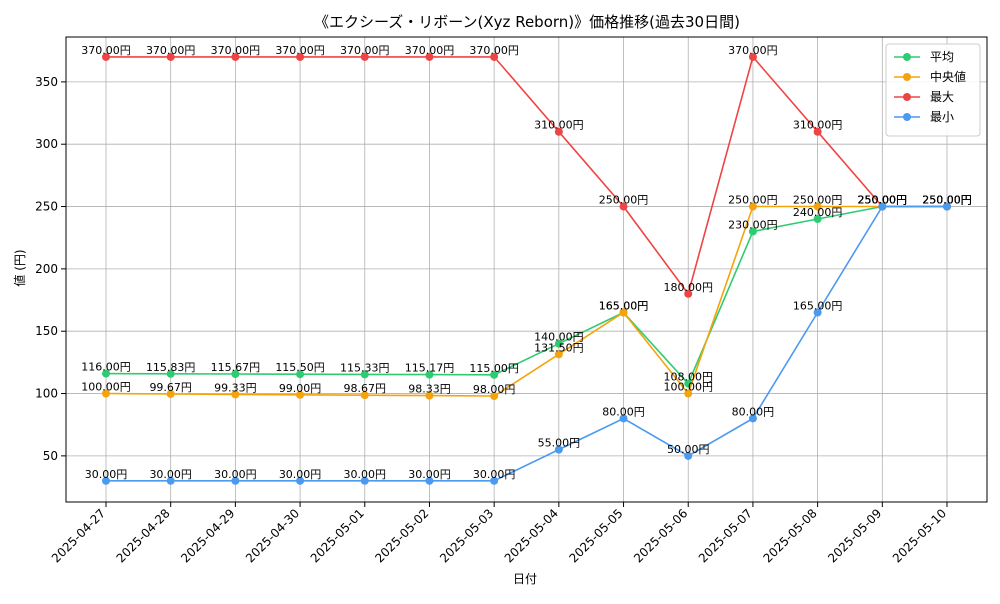 This screenshot has width=1000, height=604. I want to click on data-label: 115.17円, so click(430, 368).